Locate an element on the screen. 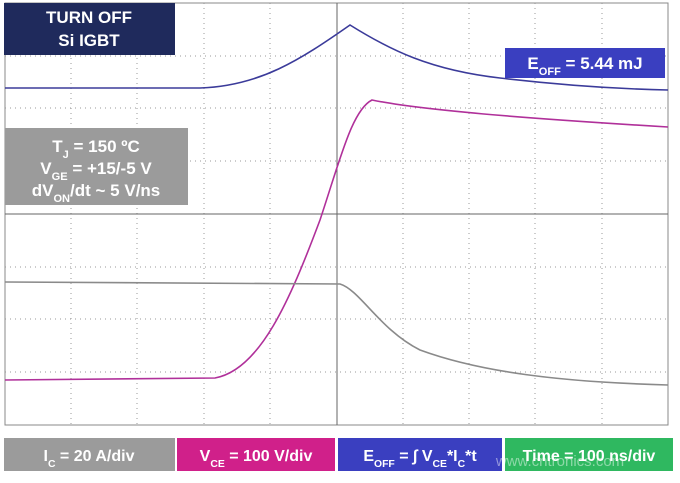 This screenshot has width=680, height=483. text-run: = 20 A/div is located at coordinates (94, 456).